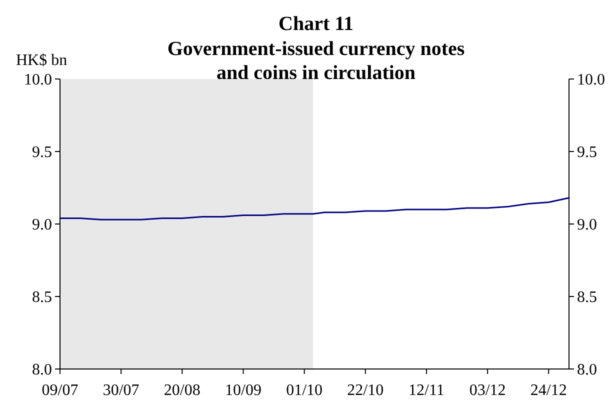 The image size is (616, 412). Describe the element at coordinates (587, 153) in the screenshot. I see `y2-tick-label: 9.5` at that location.